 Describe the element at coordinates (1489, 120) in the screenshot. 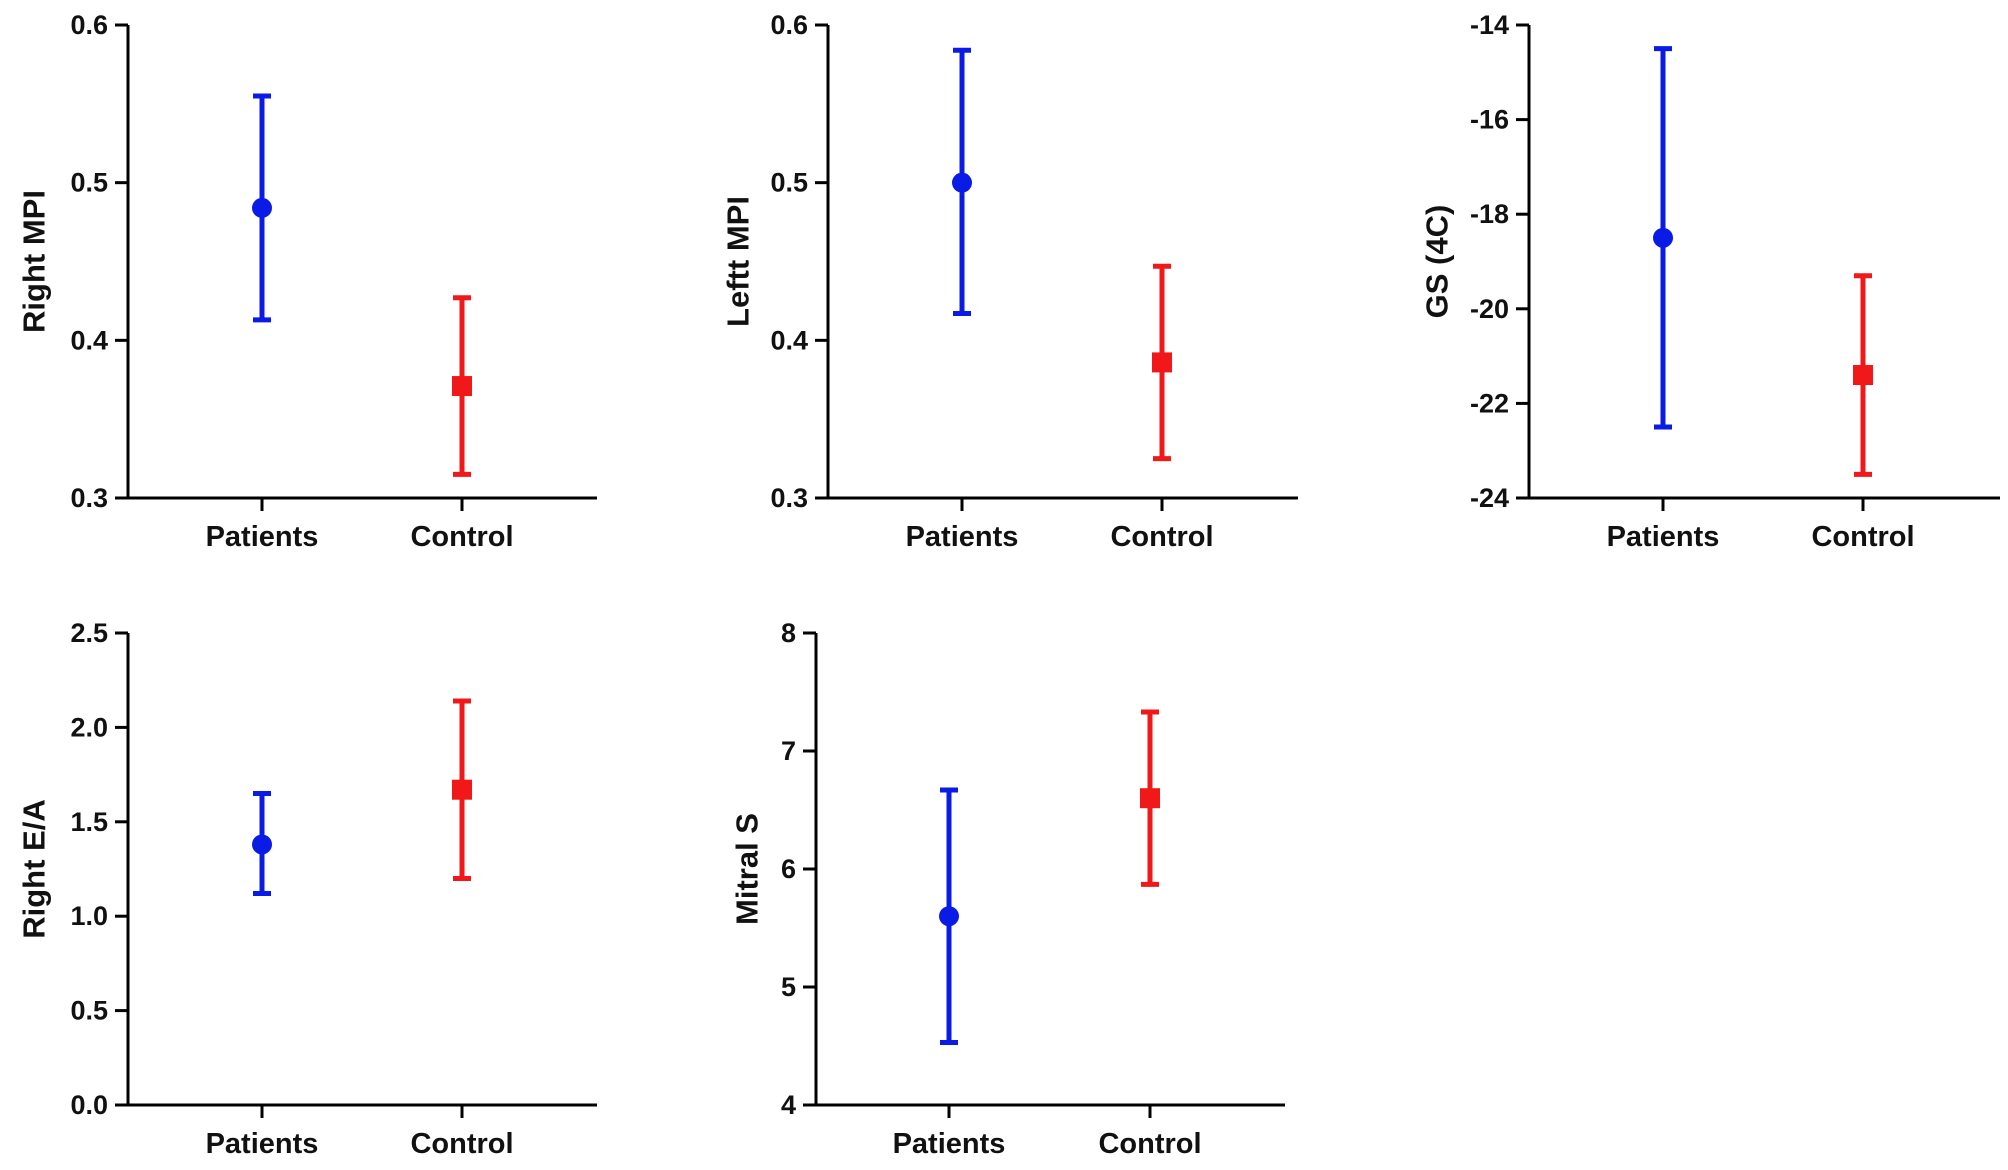

I see `y-tick-label: -16` at that location.